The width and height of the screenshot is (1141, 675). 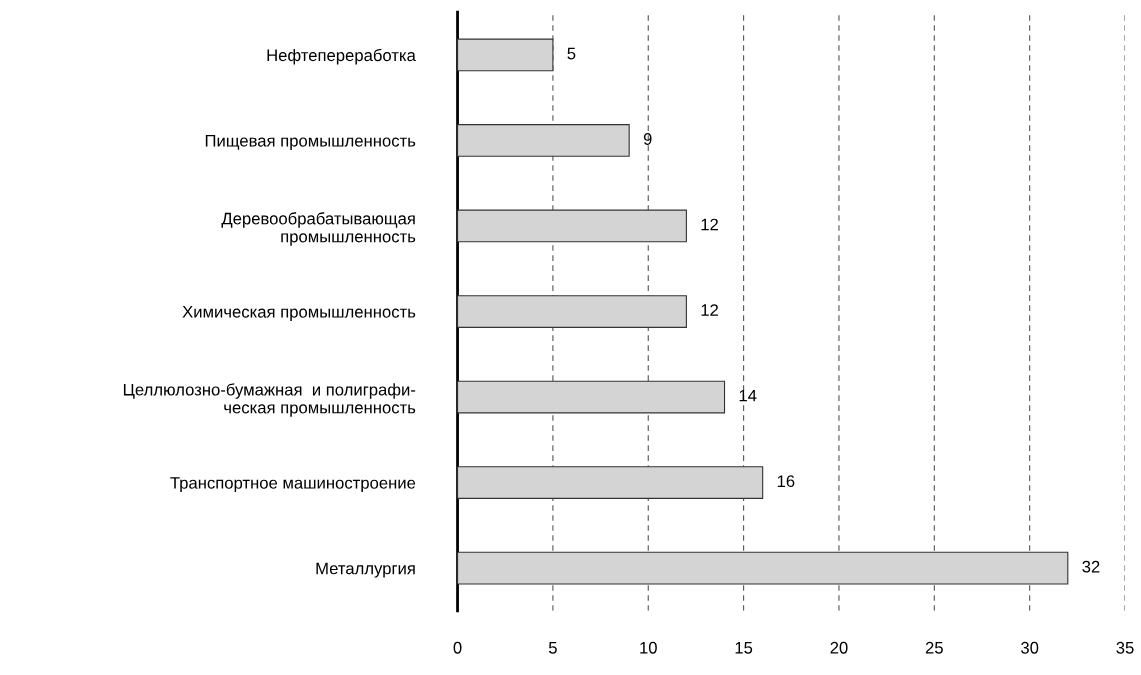 I want to click on y-tick-label: Целлюлозно-бумажная и полиграфи- ческая промышленность, so click(x=269, y=400).